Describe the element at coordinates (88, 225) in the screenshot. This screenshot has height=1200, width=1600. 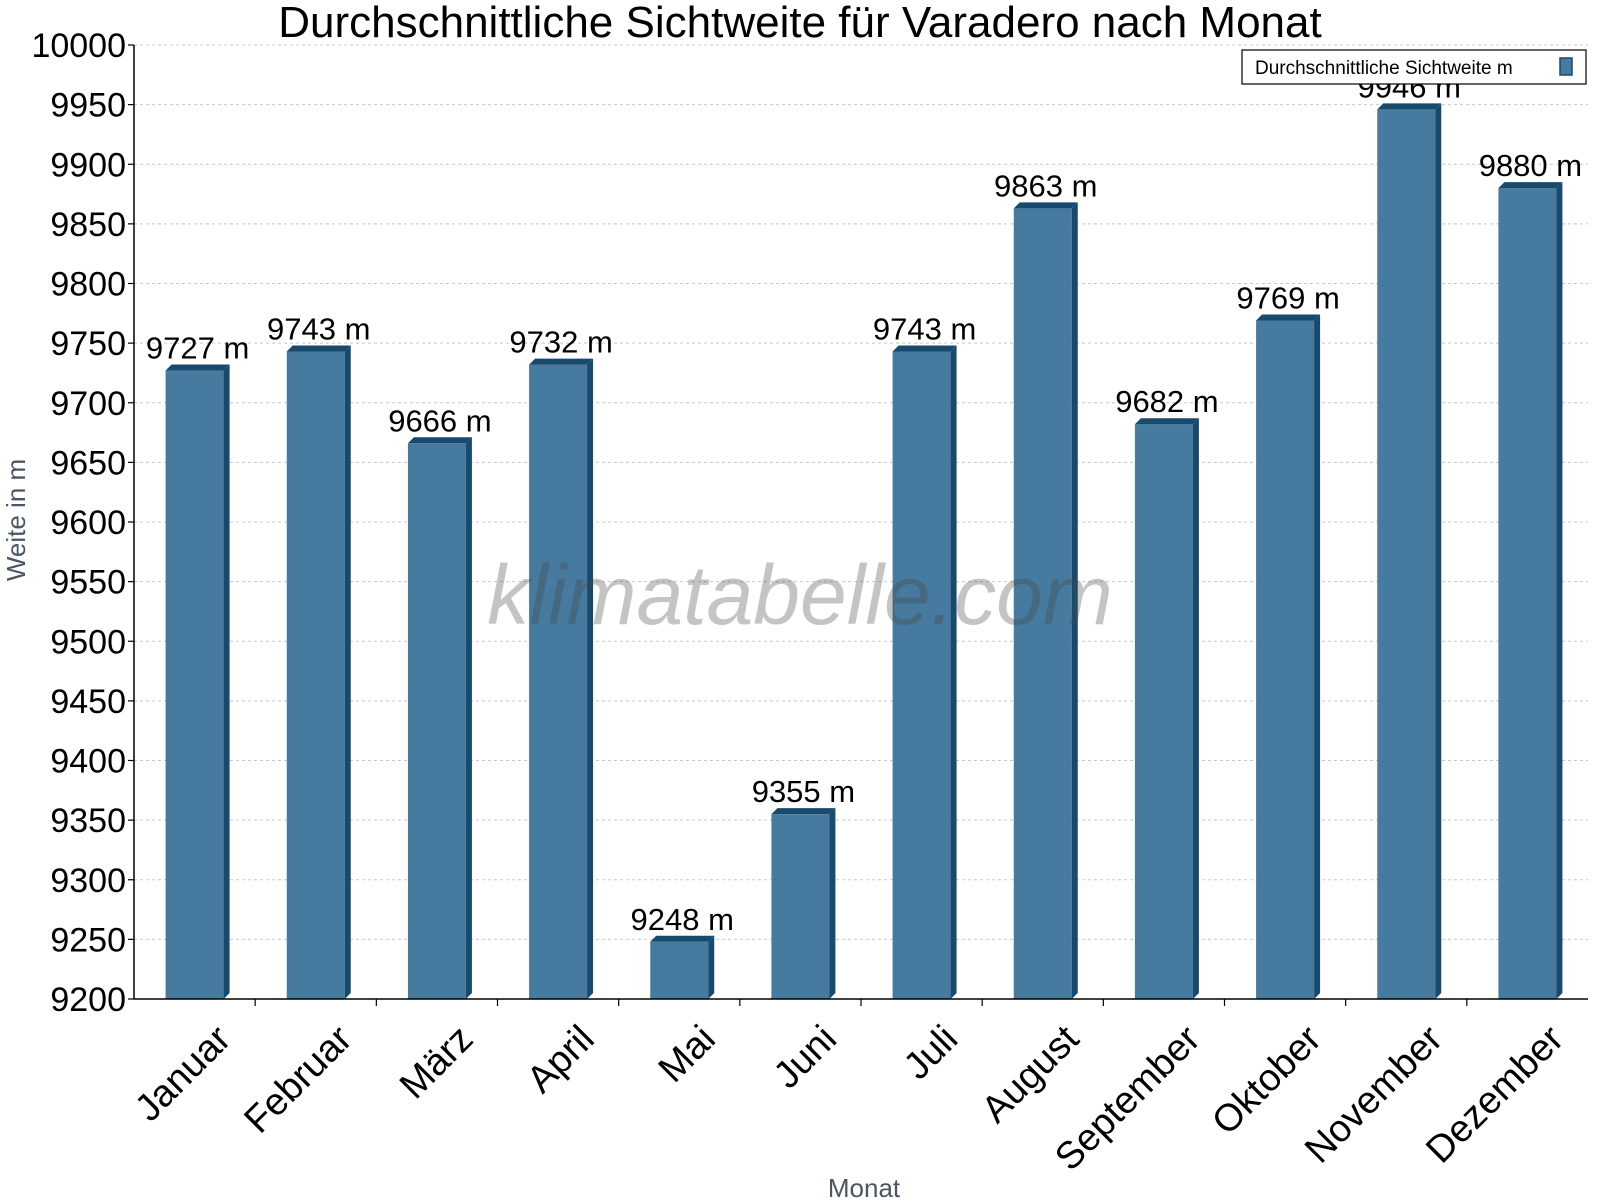
I see `y-tick-label: 9850` at that location.